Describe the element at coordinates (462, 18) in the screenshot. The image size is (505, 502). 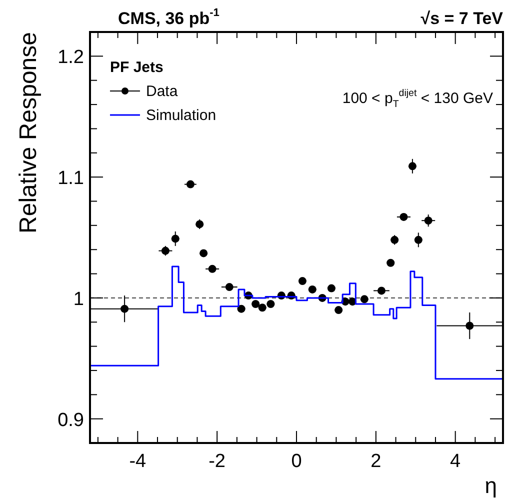
I see `chart-subtitle: √s = 7 TeV` at that location.